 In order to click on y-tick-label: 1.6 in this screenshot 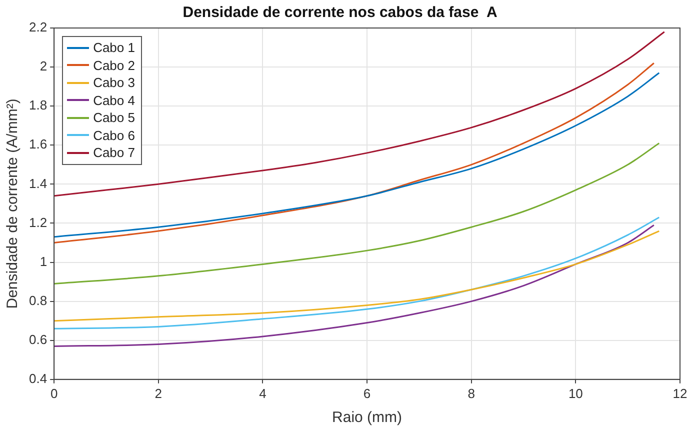, I will do `click(38, 144)`.